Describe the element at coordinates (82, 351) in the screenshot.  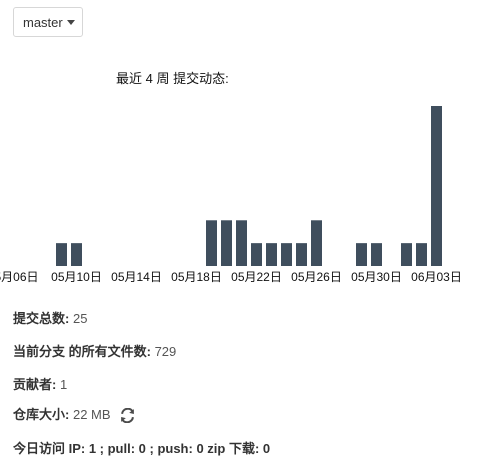
I see `files-count-label: 当前分支 的所有文件数:` at that location.